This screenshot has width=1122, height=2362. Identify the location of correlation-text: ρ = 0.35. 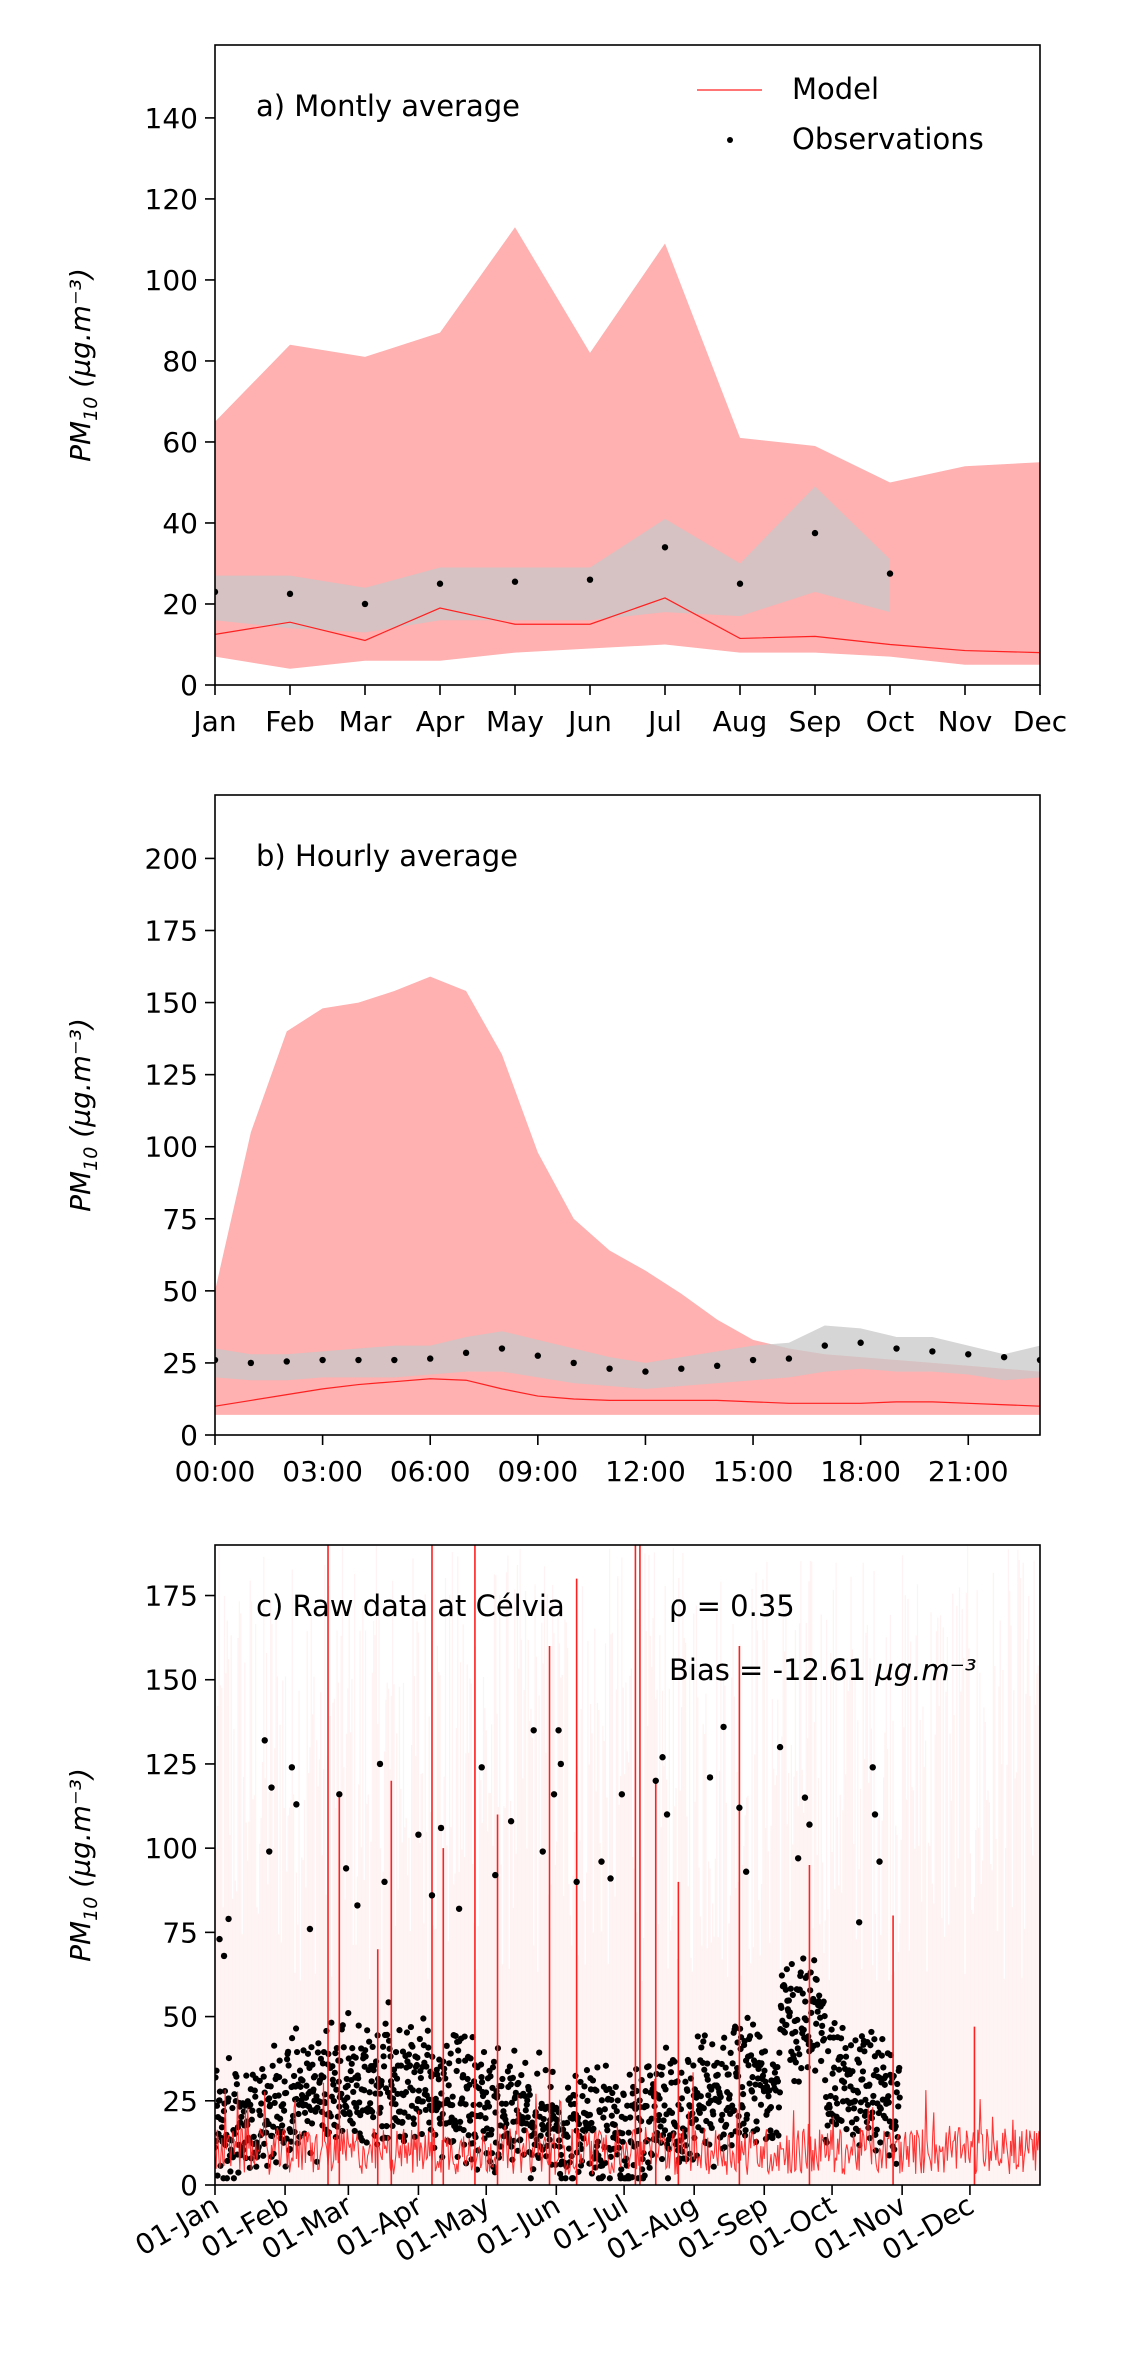
(732, 1606).